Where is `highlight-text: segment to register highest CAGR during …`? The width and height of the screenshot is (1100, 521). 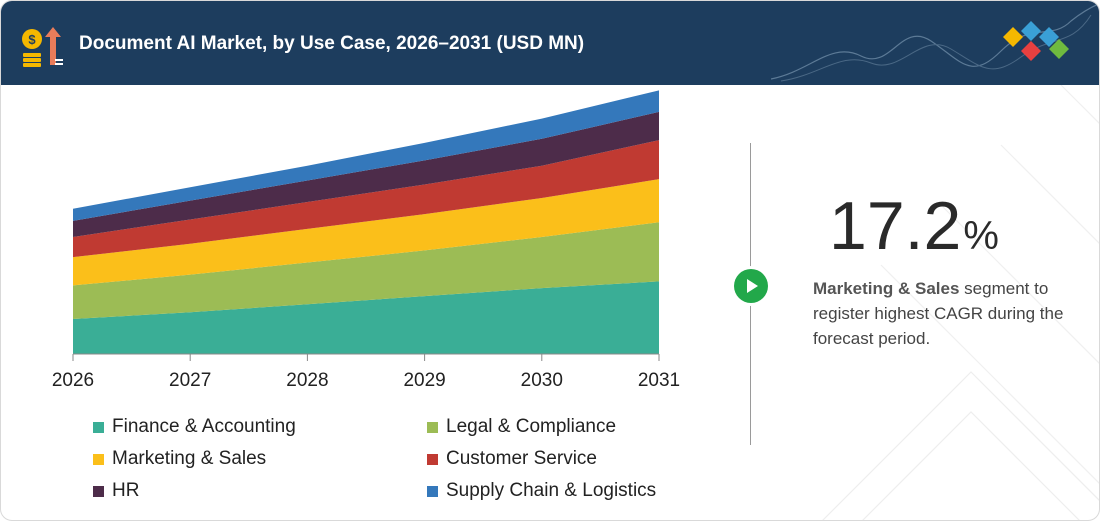
highlight-text: segment to register highest CAGR during … is located at coordinates (938, 313).